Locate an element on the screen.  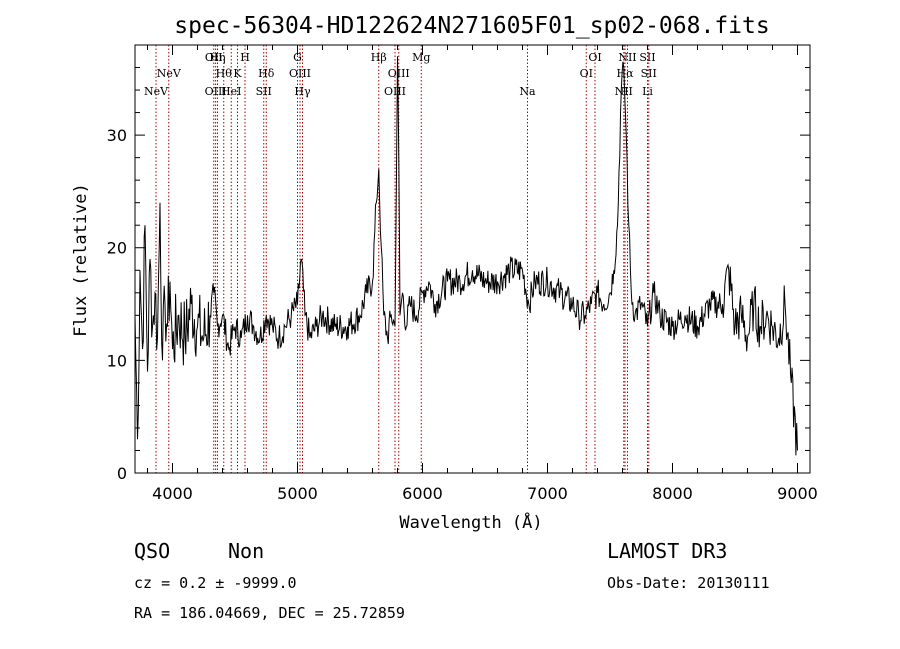
emission-line-label: Hδ is located at coordinates (266, 73).